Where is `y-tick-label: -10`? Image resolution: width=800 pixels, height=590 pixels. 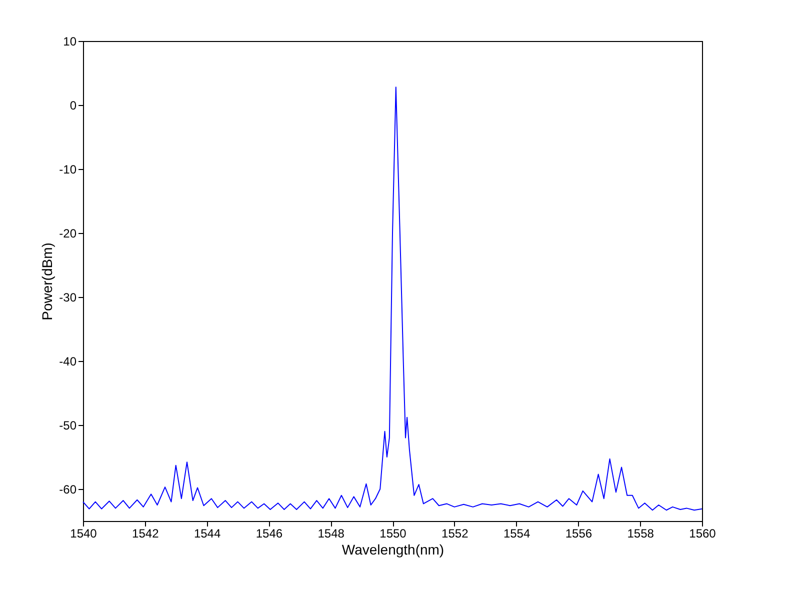 y-tick-label: -10 is located at coordinates (68, 169).